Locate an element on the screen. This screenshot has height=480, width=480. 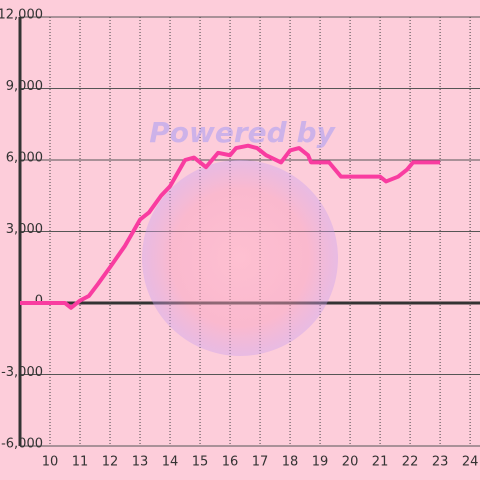
x-tick-label: 14 is located at coordinates (170, 462).